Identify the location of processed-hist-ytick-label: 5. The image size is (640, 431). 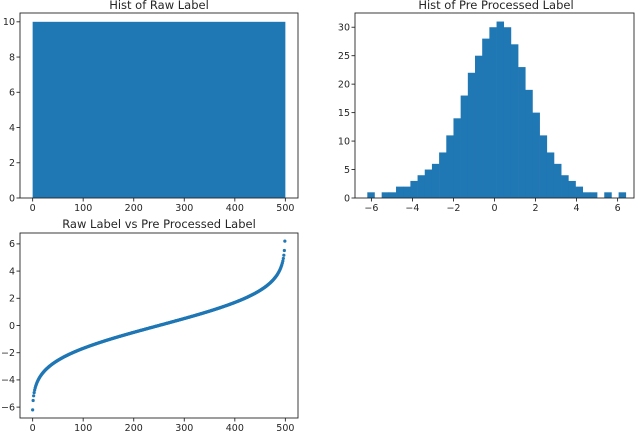
(347, 170).